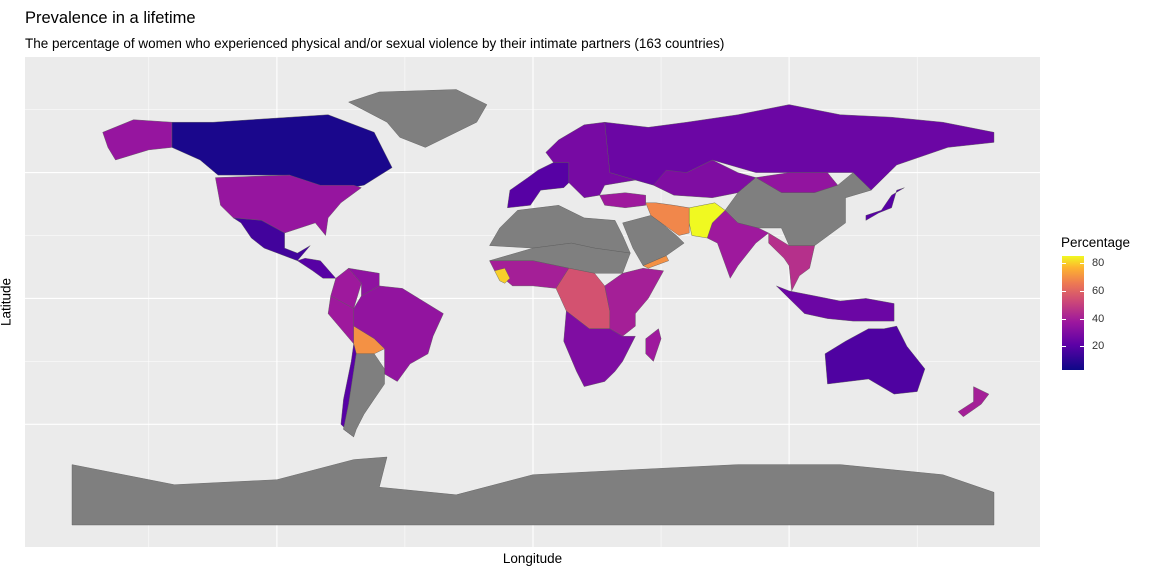  What do you see at coordinates (1098, 318) in the screenshot?
I see `legend-tick-label: 40` at bounding box center [1098, 318].